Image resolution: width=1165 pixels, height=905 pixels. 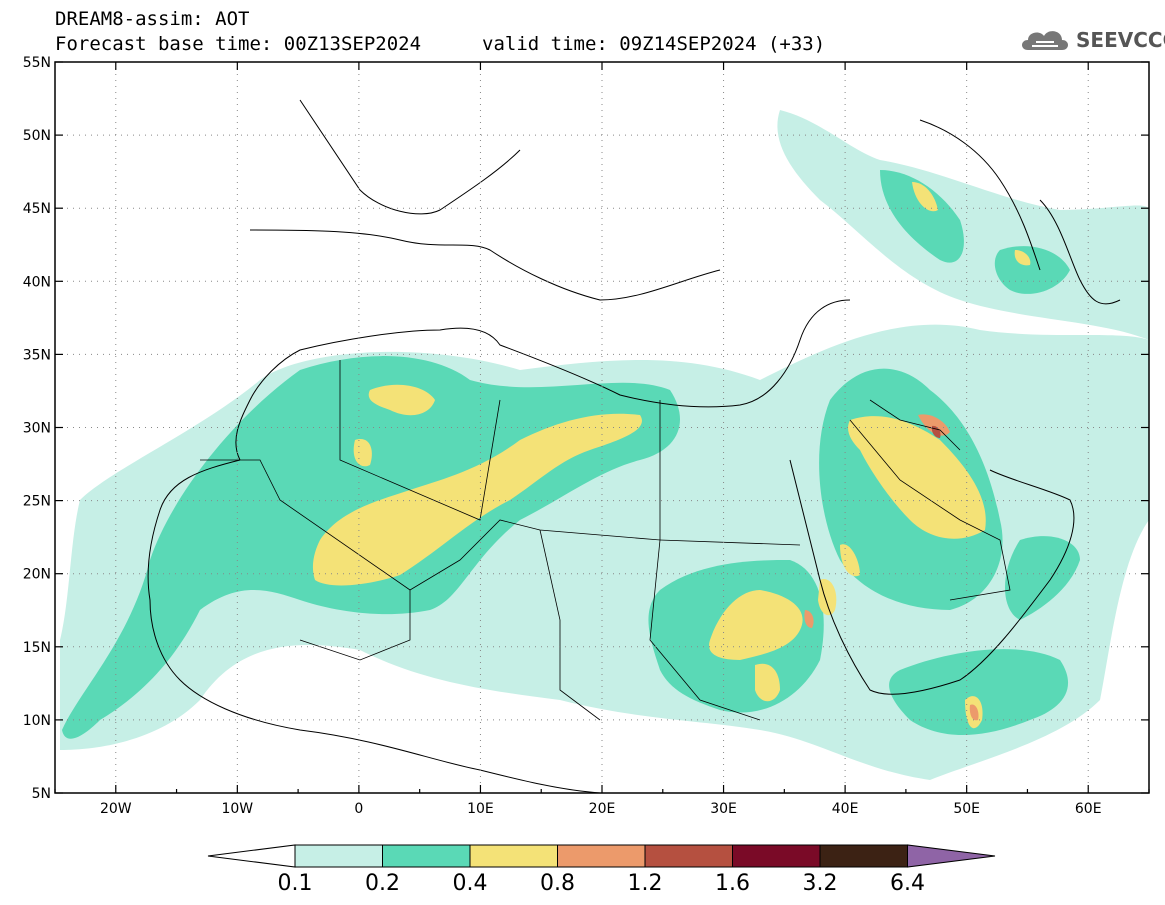 What do you see at coordinates (237, 809) in the screenshot?
I see `lon-tick-label: 10W` at bounding box center [237, 809].